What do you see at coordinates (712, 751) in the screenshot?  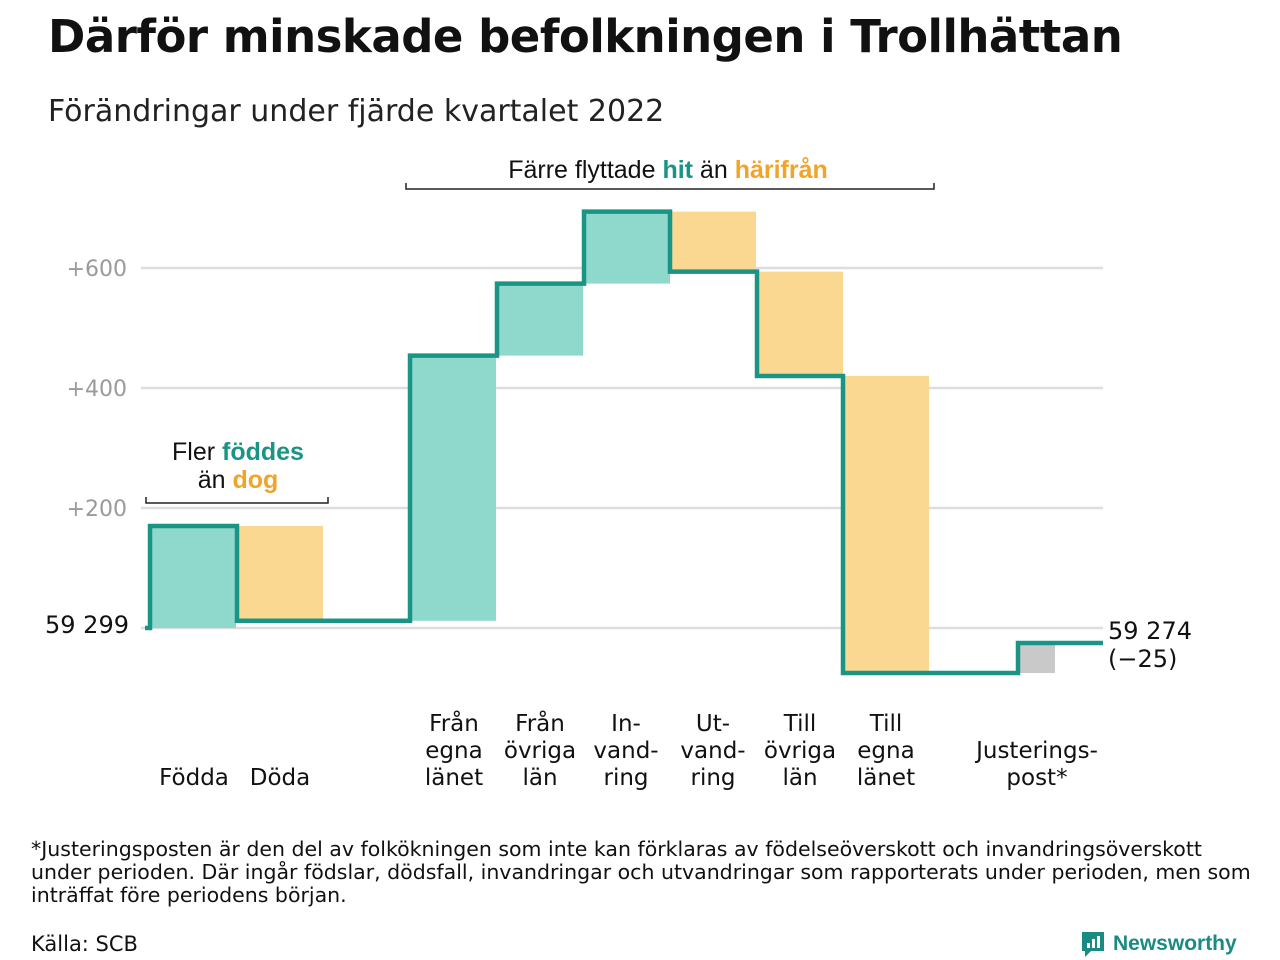 I see `category-label-utvandring: Ut-vand-ring` at bounding box center [712, 751].